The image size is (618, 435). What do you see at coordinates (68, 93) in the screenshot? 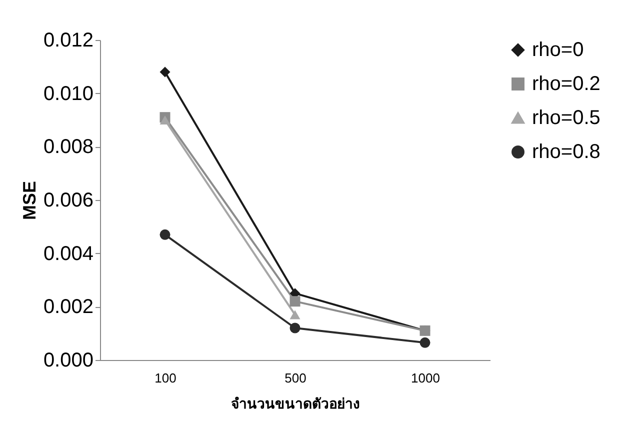
I see `y-tick-label: 0.010` at bounding box center [68, 93].